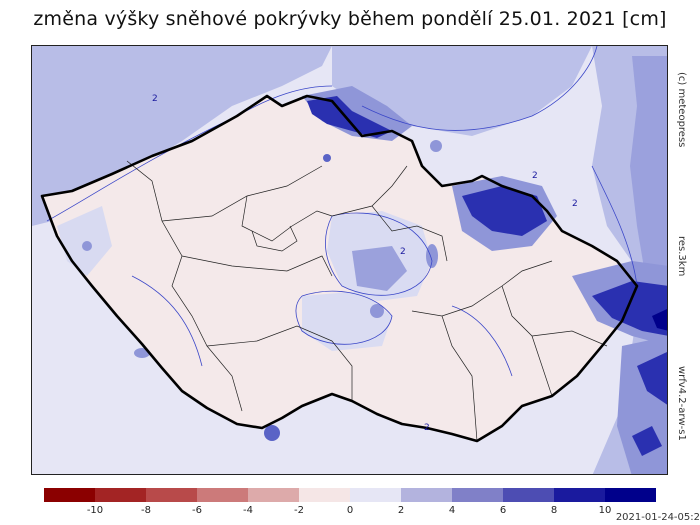  What do you see at coordinates (401, 510) in the screenshot?
I see `legend-tick-label: 2` at bounding box center [401, 510].